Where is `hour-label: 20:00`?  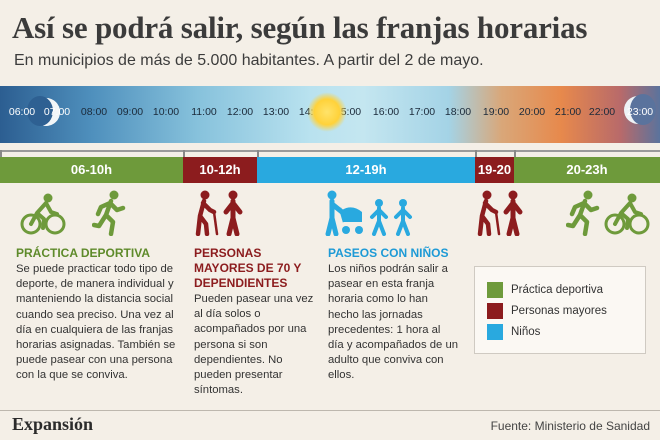 hour-label: 20:00 is located at coordinates (532, 112).